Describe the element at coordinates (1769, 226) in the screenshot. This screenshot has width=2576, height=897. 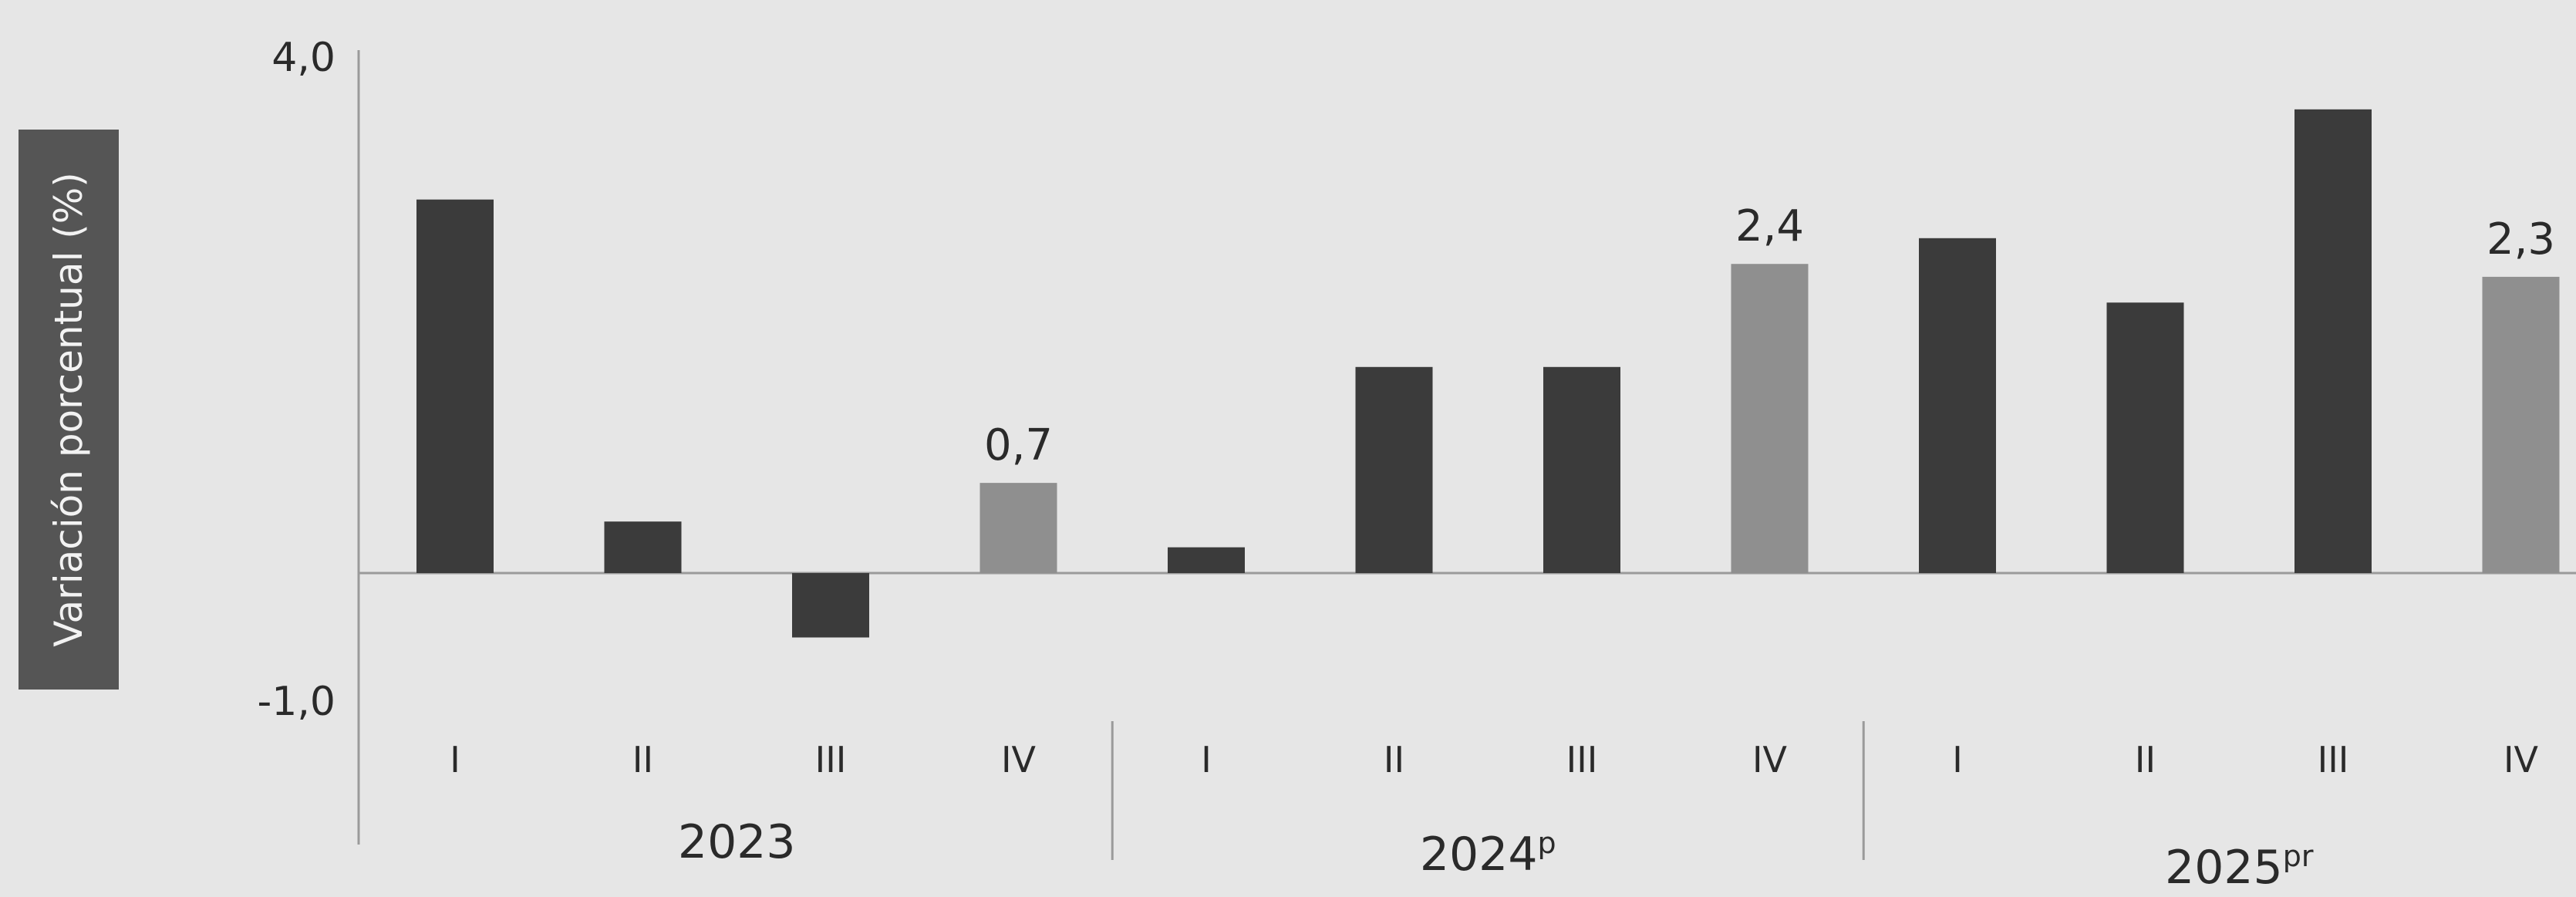
I see `data-label: 2,4` at that location.